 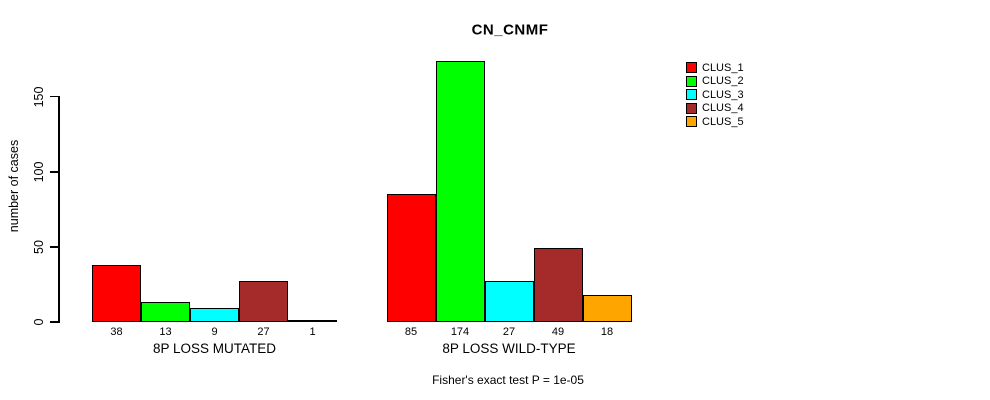 I want to click on legend-item-clus_5: CLUS_5, so click(x=715, y=122).